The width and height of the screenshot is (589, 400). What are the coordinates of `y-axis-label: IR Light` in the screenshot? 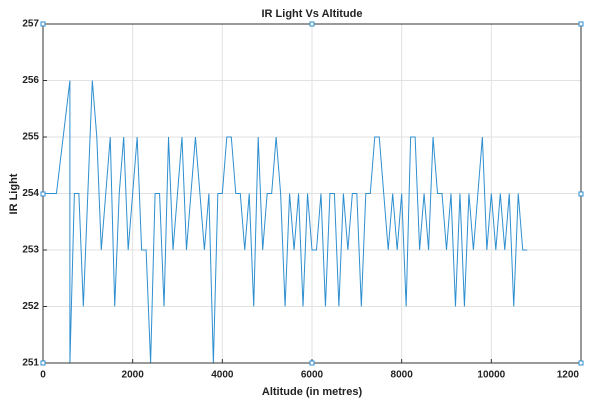 It's located at (14, 193).